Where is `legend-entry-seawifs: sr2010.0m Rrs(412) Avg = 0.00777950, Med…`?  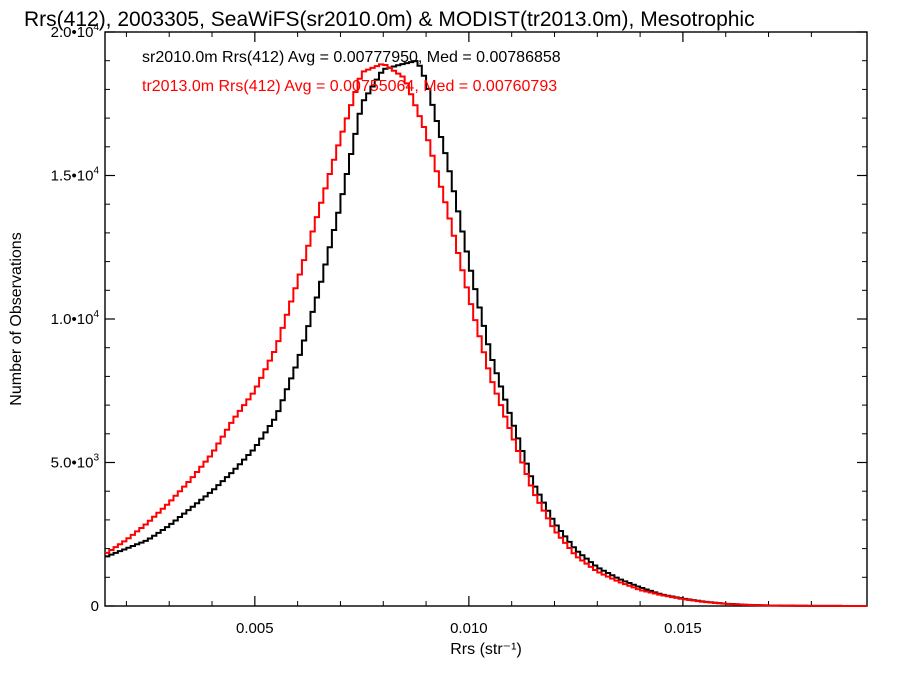 legend-entry-seawifs: sr2010.0m Rrs(412) Avg = 0.00777950, Med… is located at coordinates (351, 57).